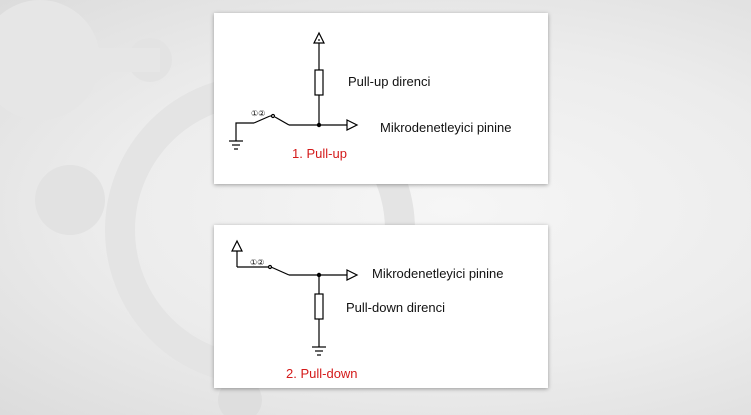 Image resolution: width=751 pixels, height=415 pixels. I want to click on pull-down-resistor, so click(319, 306).